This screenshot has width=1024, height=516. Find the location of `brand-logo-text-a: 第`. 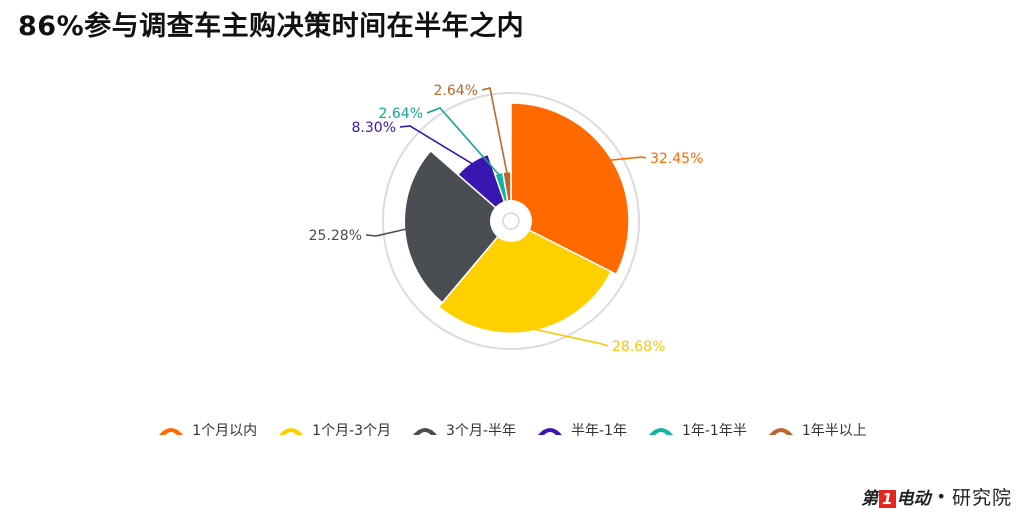

brand-logo-text-a: 第 is located at coordinates (870, 499).